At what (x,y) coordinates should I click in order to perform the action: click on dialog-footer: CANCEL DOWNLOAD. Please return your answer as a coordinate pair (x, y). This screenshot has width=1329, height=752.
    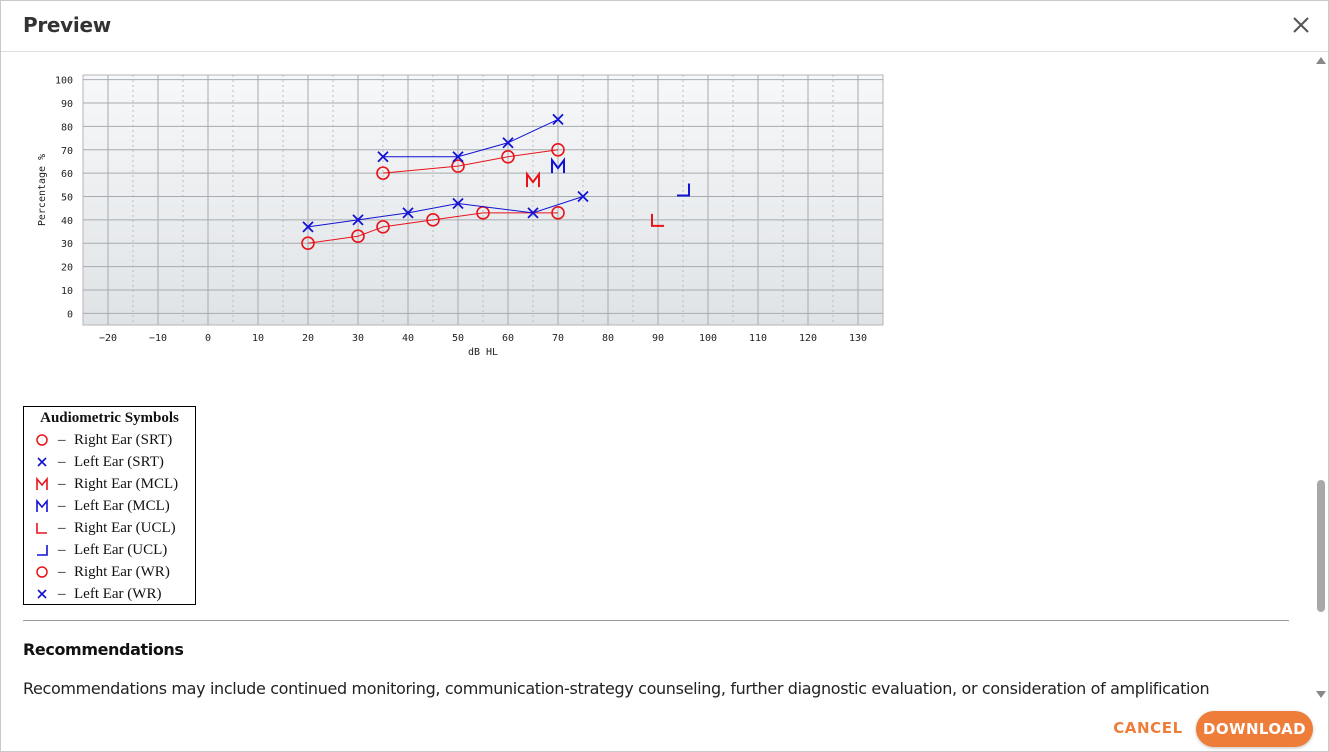
    Looking at the image, I should click on (664, 727).